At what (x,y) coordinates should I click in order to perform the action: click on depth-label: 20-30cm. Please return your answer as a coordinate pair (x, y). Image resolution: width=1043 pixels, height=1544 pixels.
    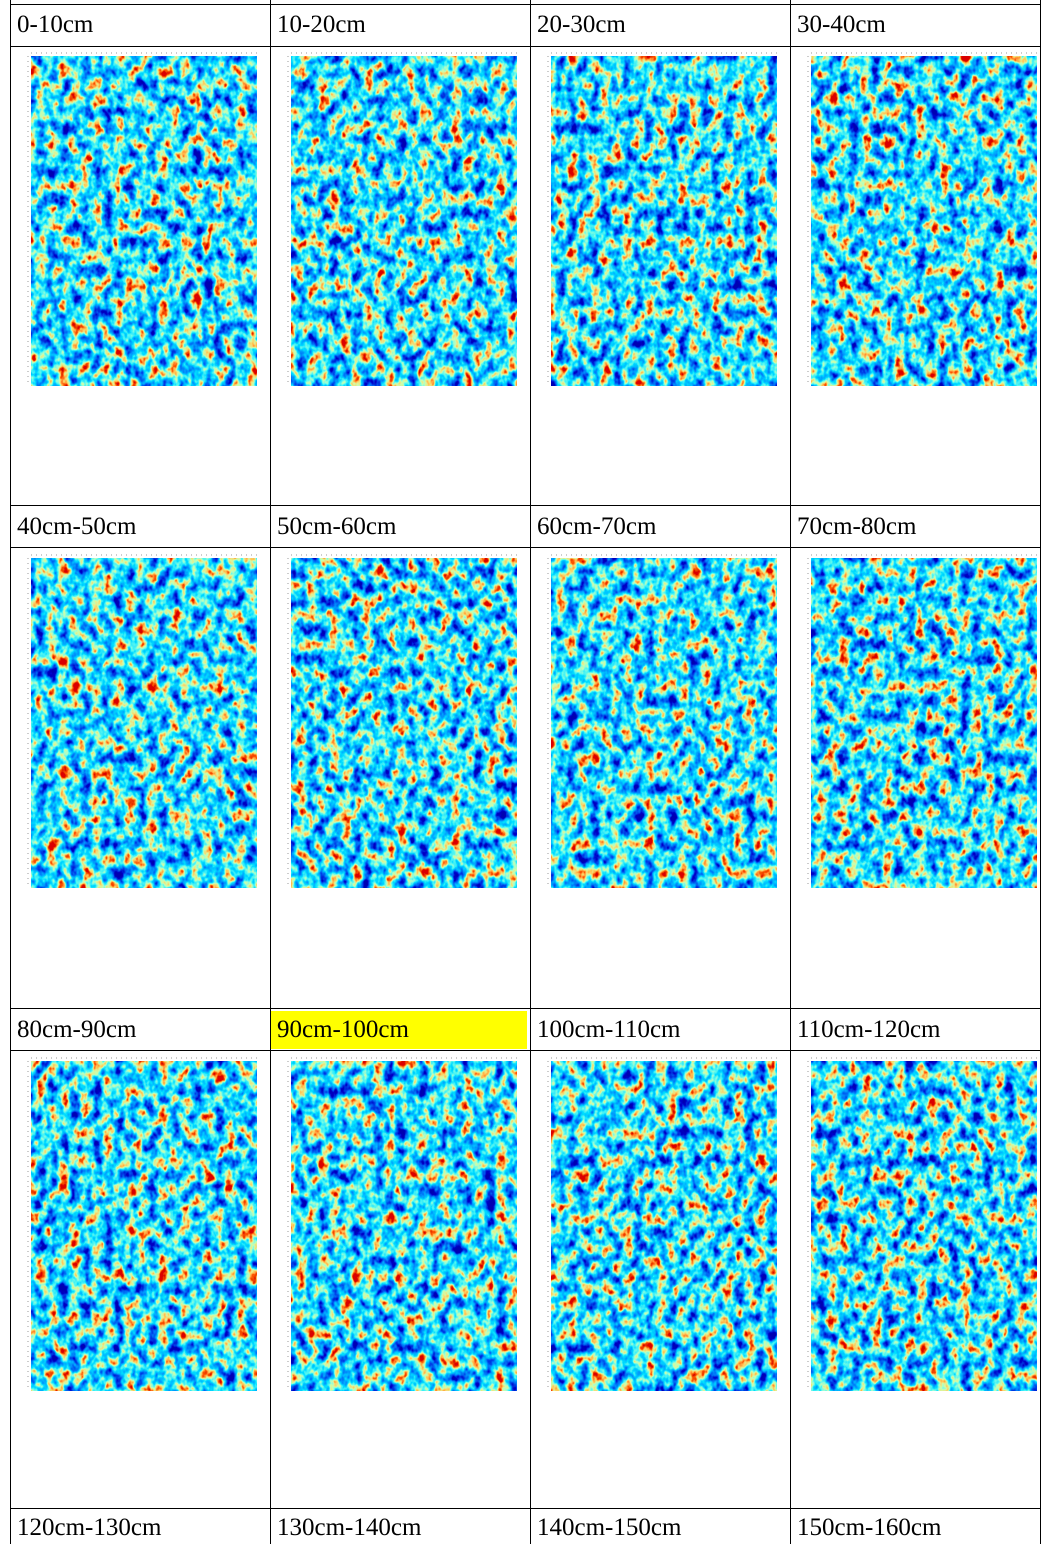
    Looking at the image, I should click on (660, 25).